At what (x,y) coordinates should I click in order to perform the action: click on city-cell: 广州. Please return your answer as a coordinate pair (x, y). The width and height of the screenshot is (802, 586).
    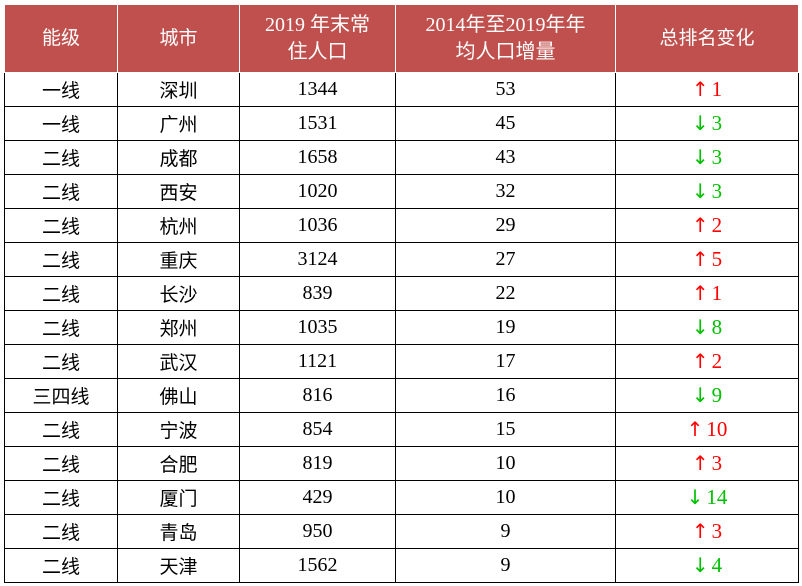
    Looking at the image, I should click on (178, 123).